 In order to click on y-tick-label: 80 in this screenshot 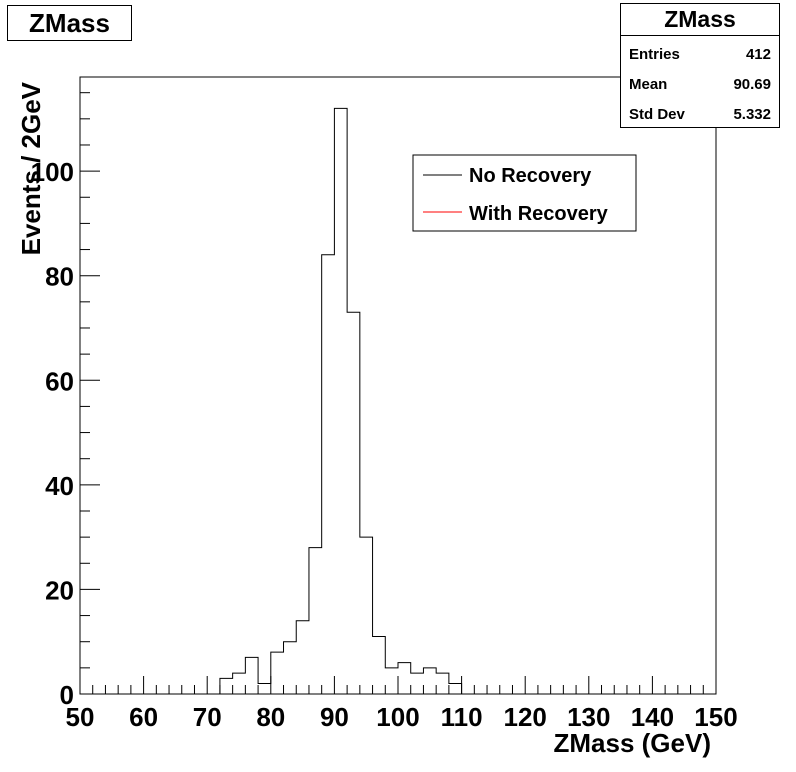, I will do `click(59, 277)`.